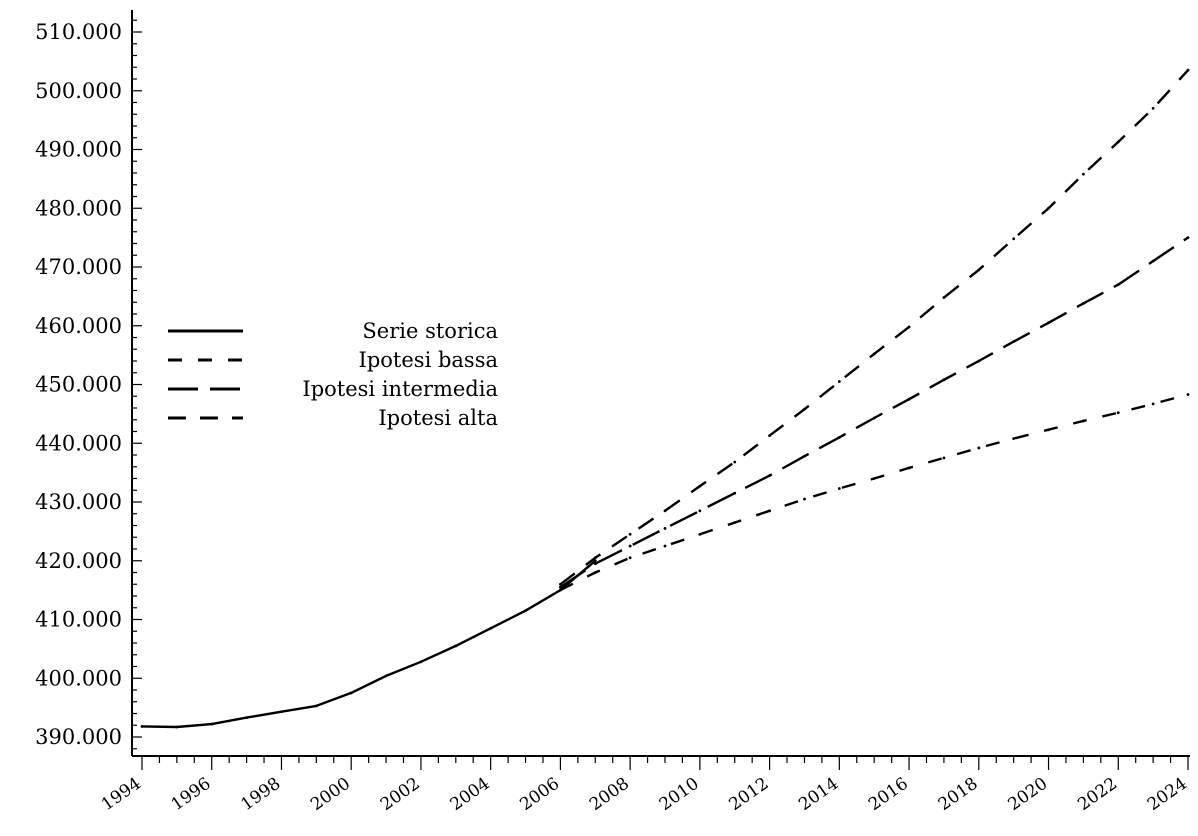 This screenshot has width=1198, height=836. What do you see at coordinates (191, 794) in the screenshot?
I see `x-tick-label: 1996` at bounding box center [191, 794].